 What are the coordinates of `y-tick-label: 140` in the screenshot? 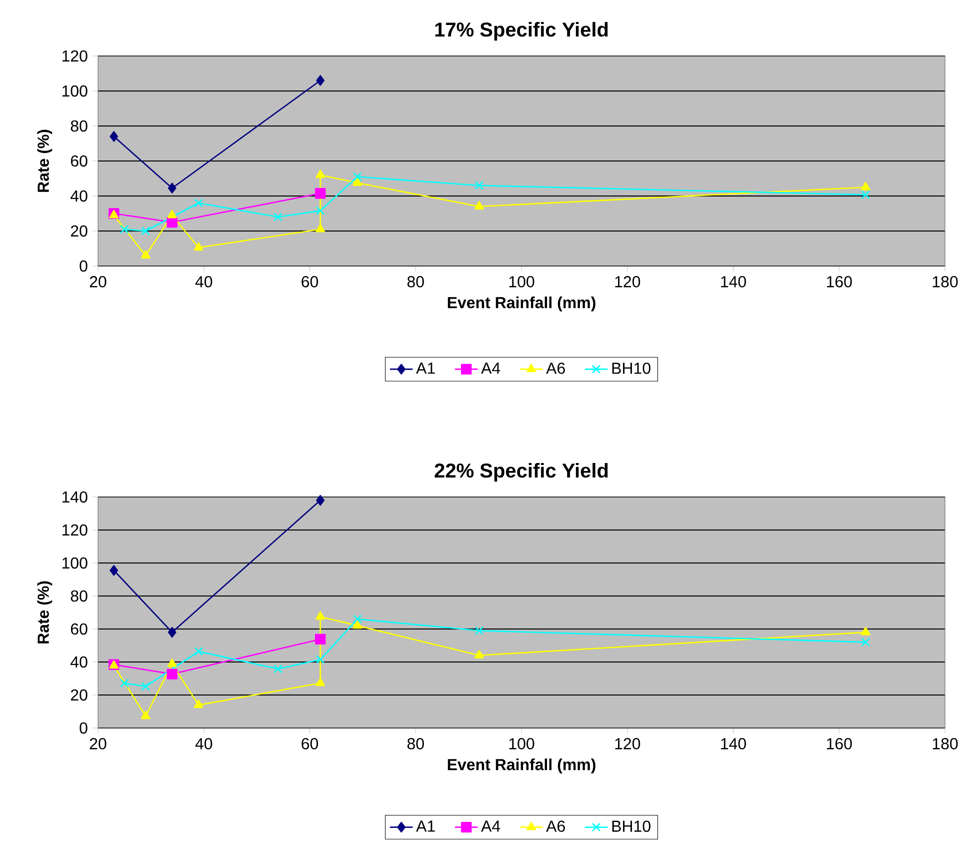 It's located at (75, 497).